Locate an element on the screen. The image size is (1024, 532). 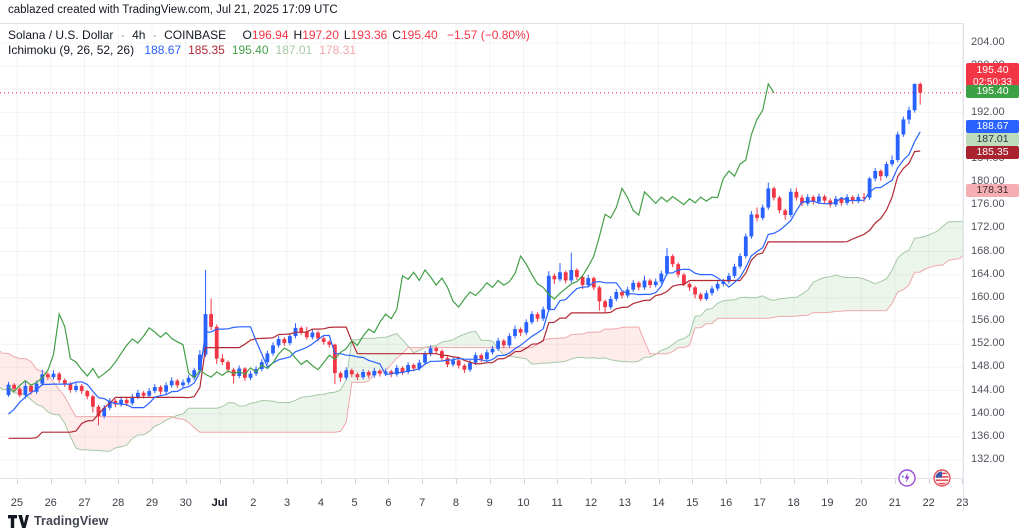
price-tick-label: 156.00 is located at coordinates (988, 320).